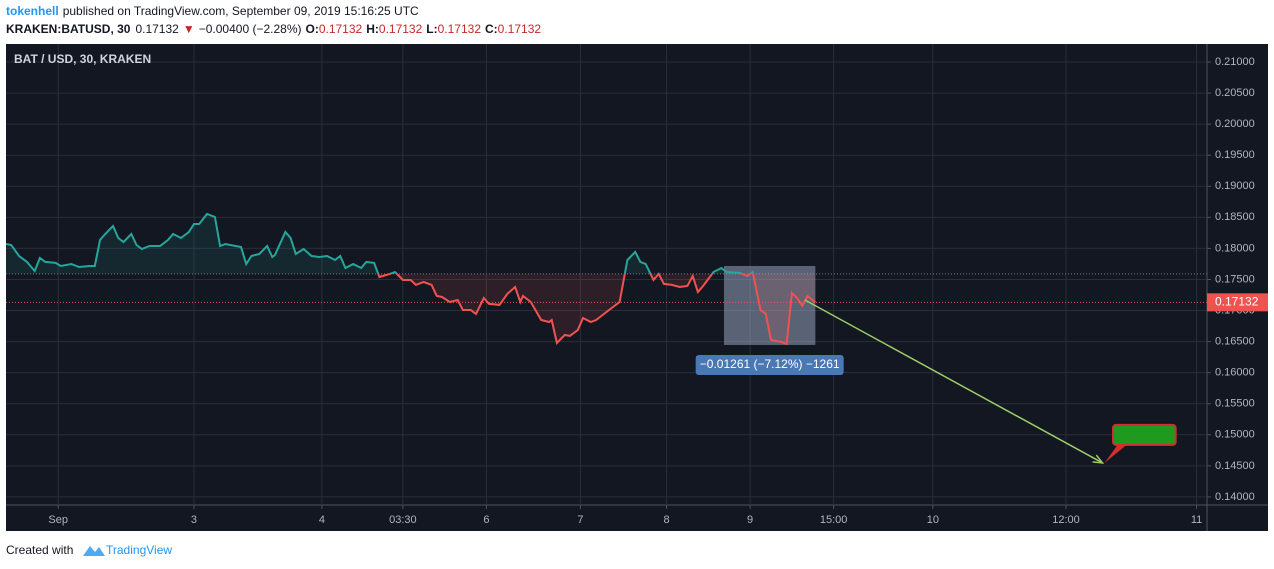 The image size is (1274, 569). Describe the element at coordinates (68, 29) in the screenshot. I see `symbol: KRAKEN:BATUSD, 30` at that location.